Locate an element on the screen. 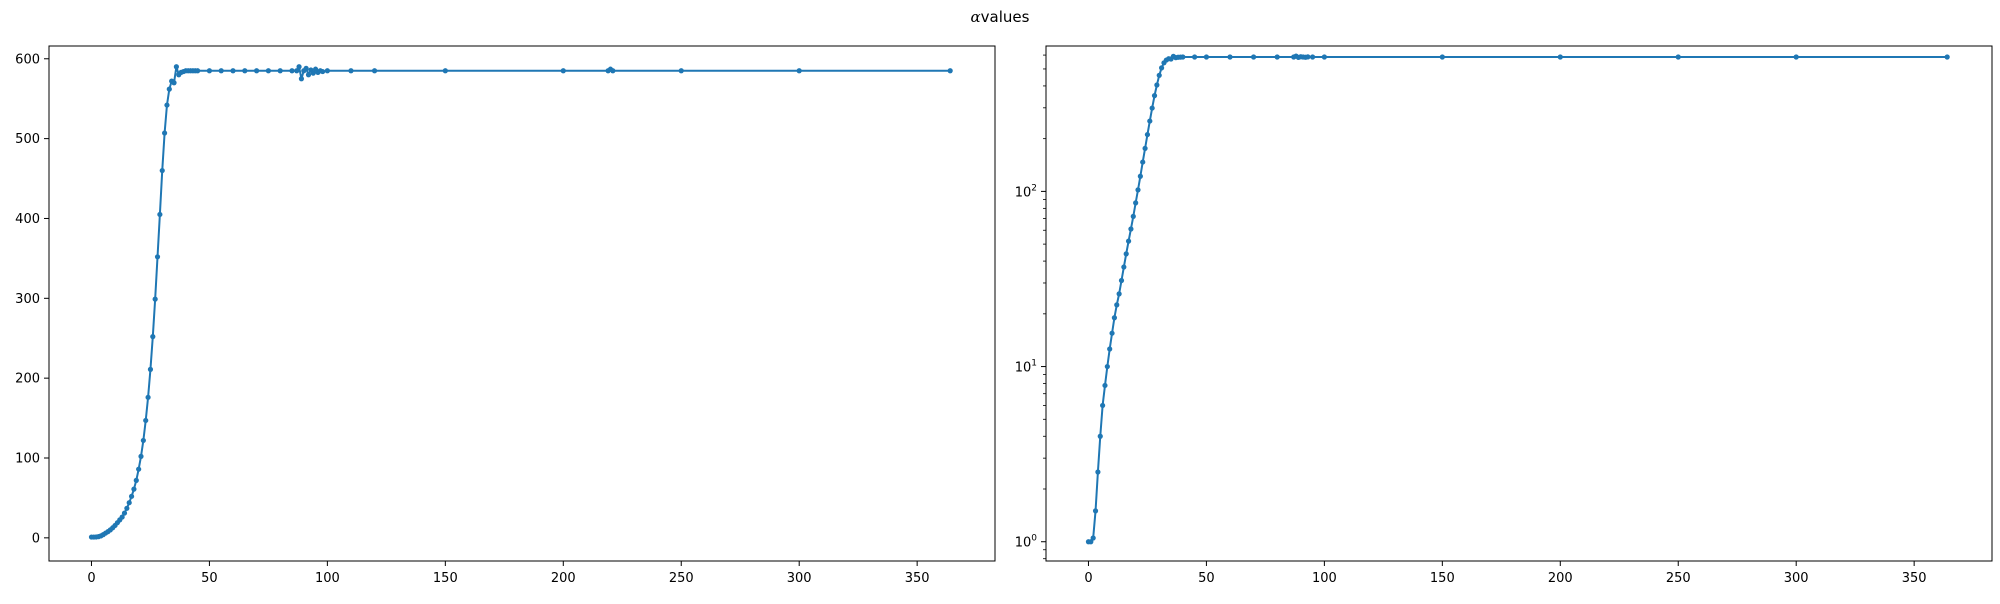 This screenshot has height=604, width=2000. x-tick-label: 250 is located at coordinates (1678, 578).